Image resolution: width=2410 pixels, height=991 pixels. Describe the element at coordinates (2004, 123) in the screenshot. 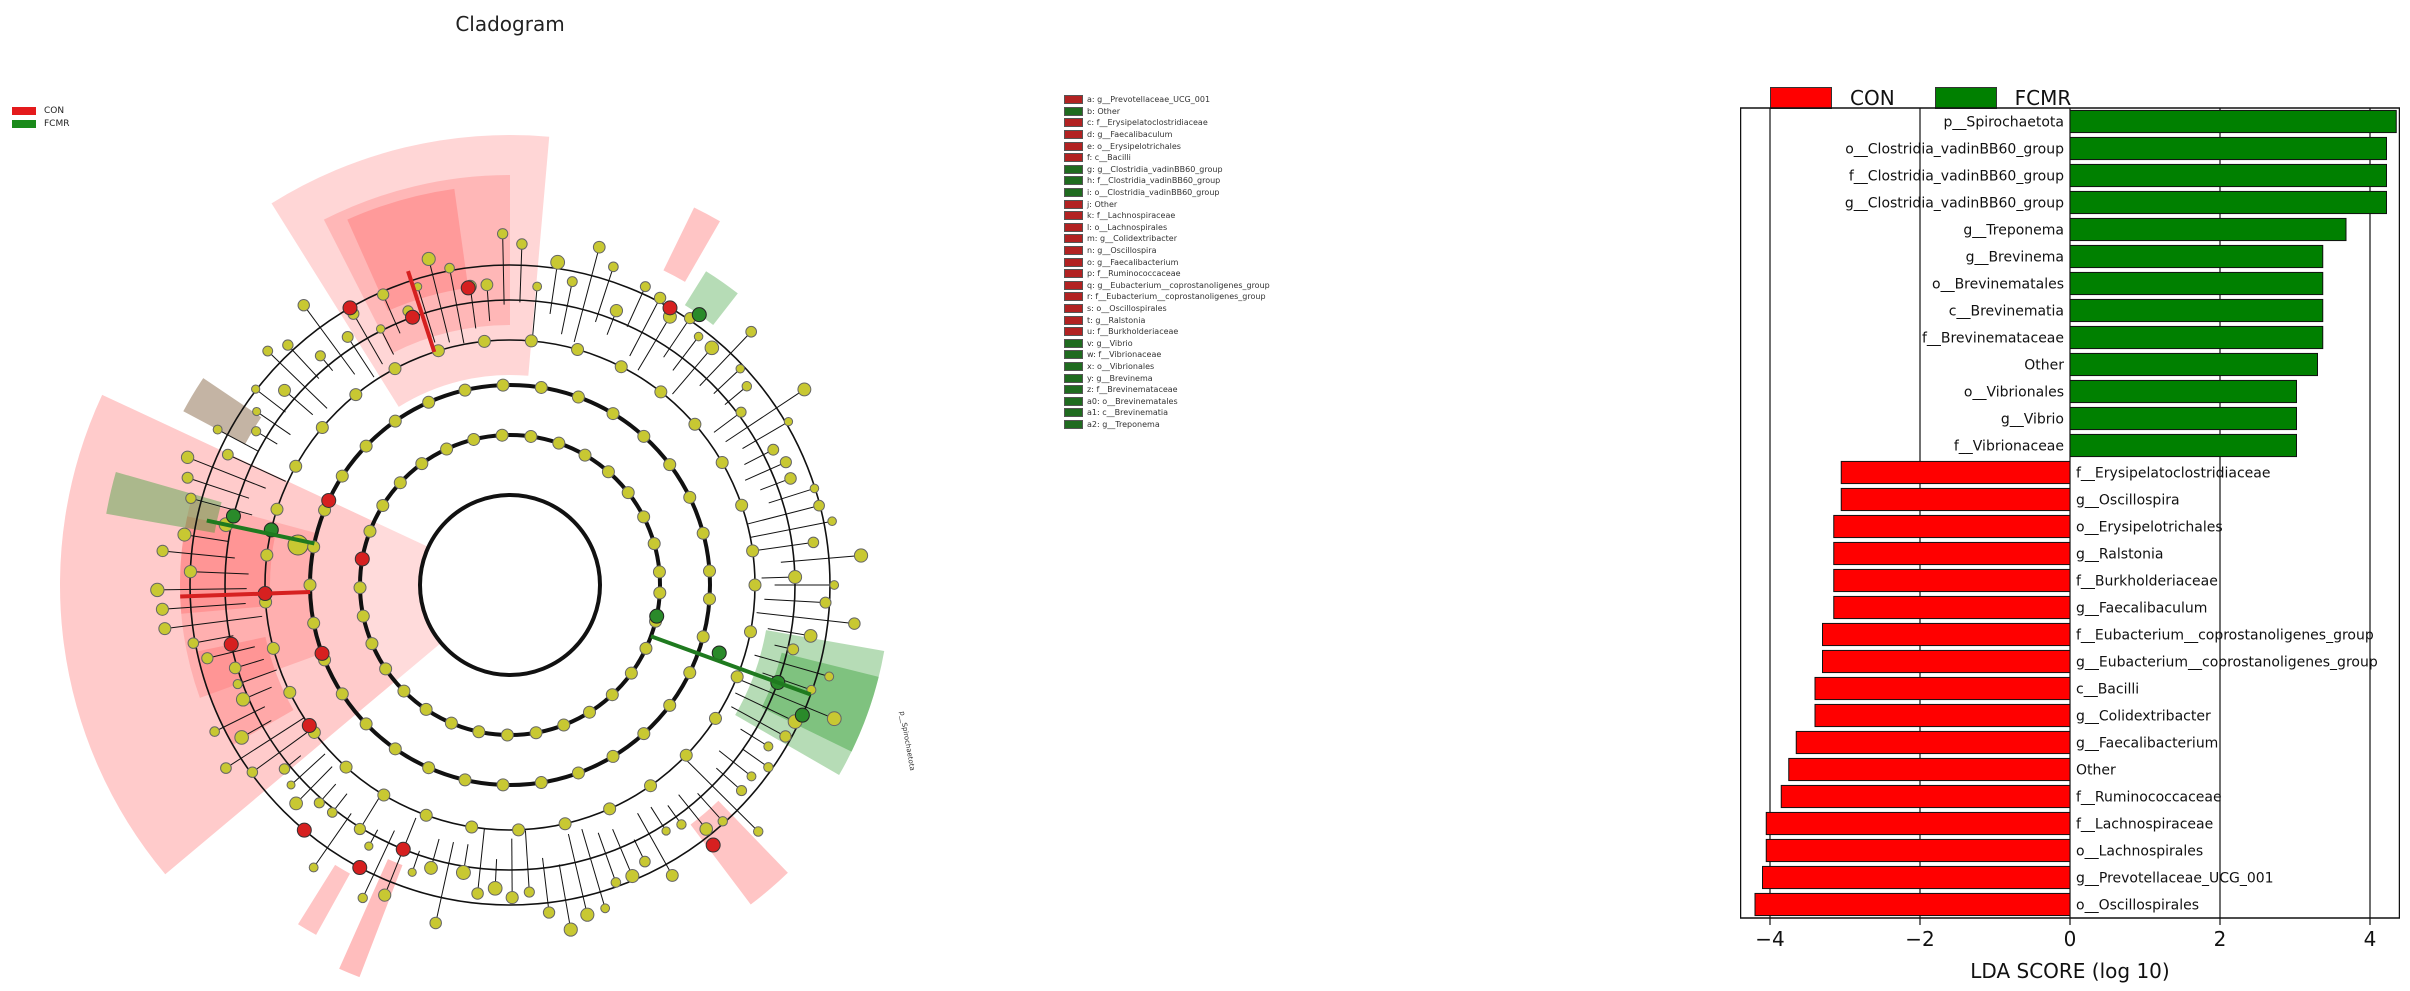

I see `lda-bar-label: p__Spirochaetota` at that location.